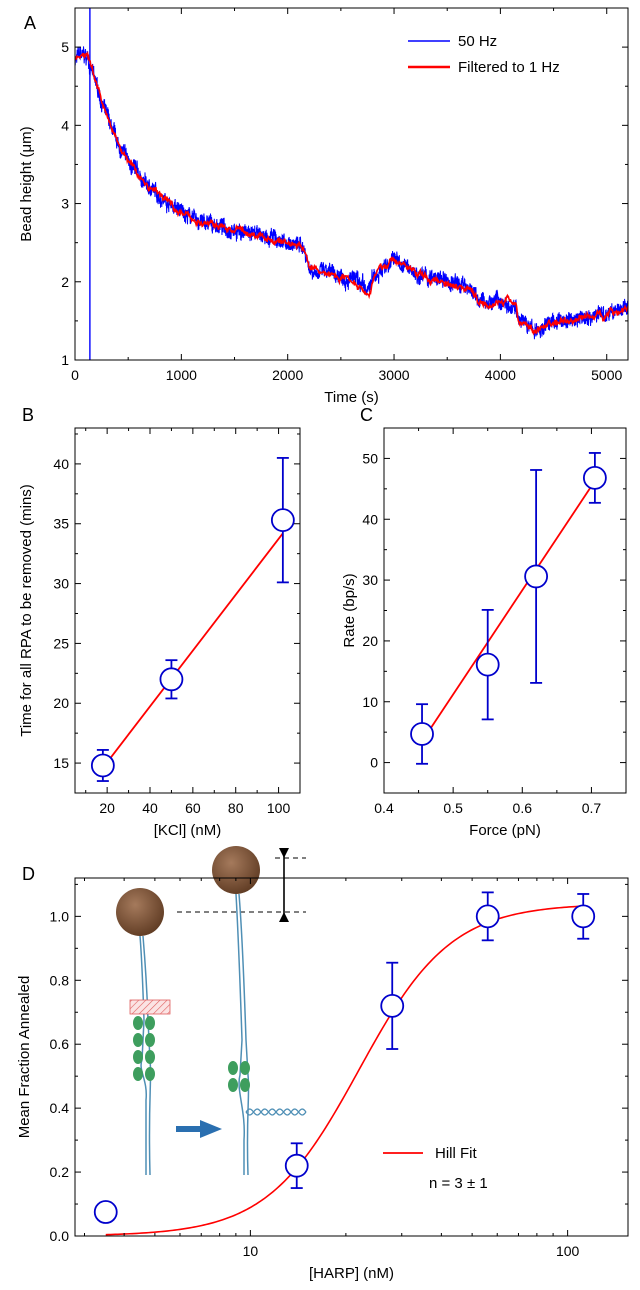 The image size is (640, 1290). I want to click on x-tick-label: 40, so click(150, 808).